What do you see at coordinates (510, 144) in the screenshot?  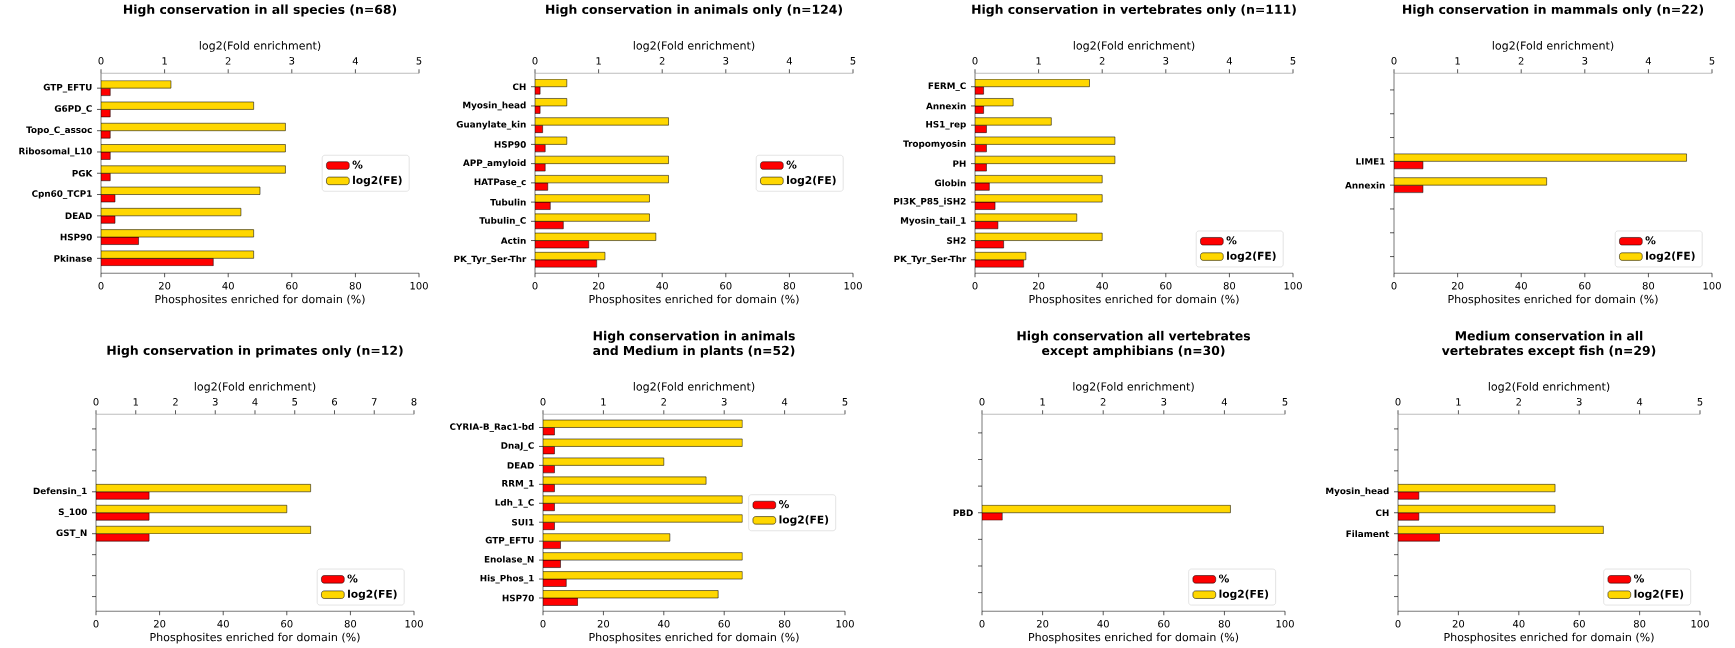 I see `y-tick-label: HSP90` at bounding box center [510, 144].